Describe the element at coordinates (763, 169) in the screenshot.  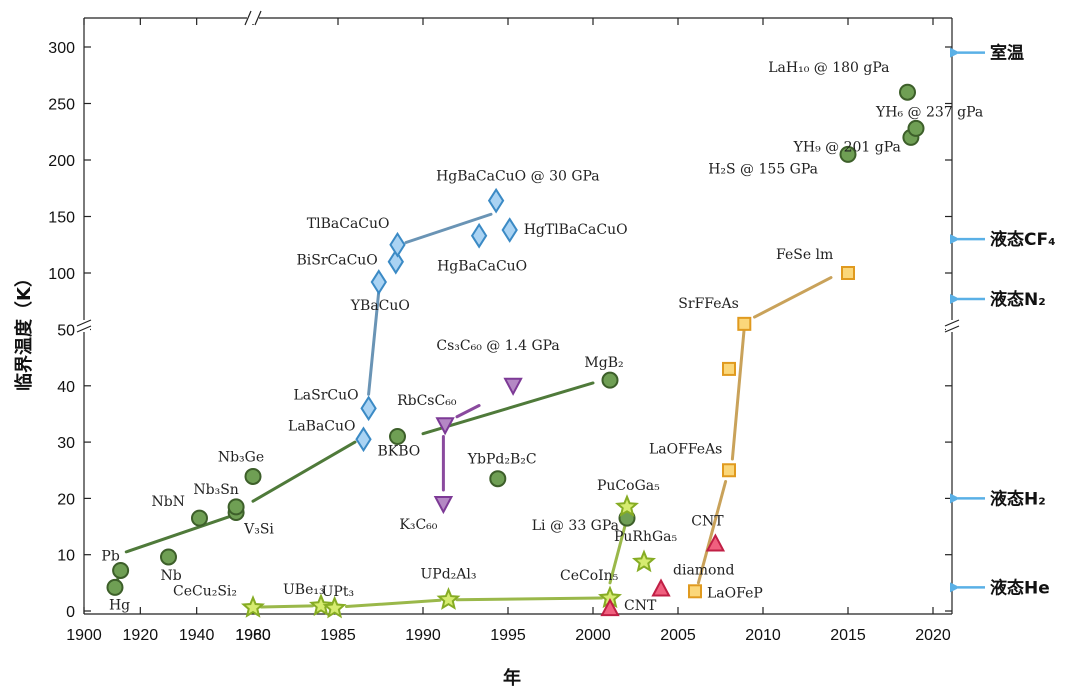
I see `data-label-conventional: H₂S @ 155 GPa` at that location.